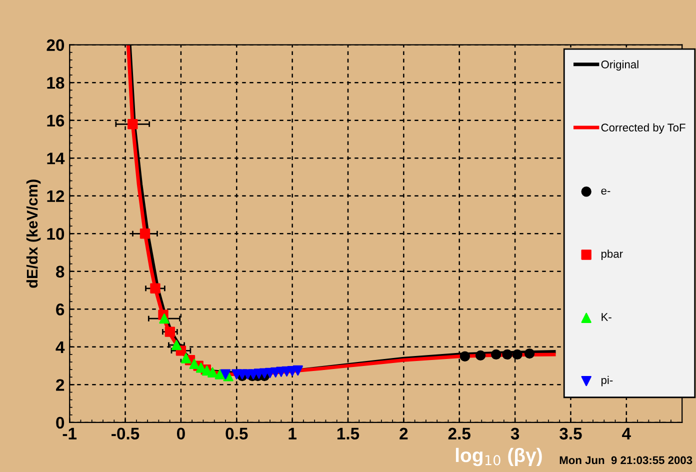 This screenshot has width=696, height=472. Describe the element at coordinates (404, 434) in the screenshot. I see `x-tick-label: 2` at that location.